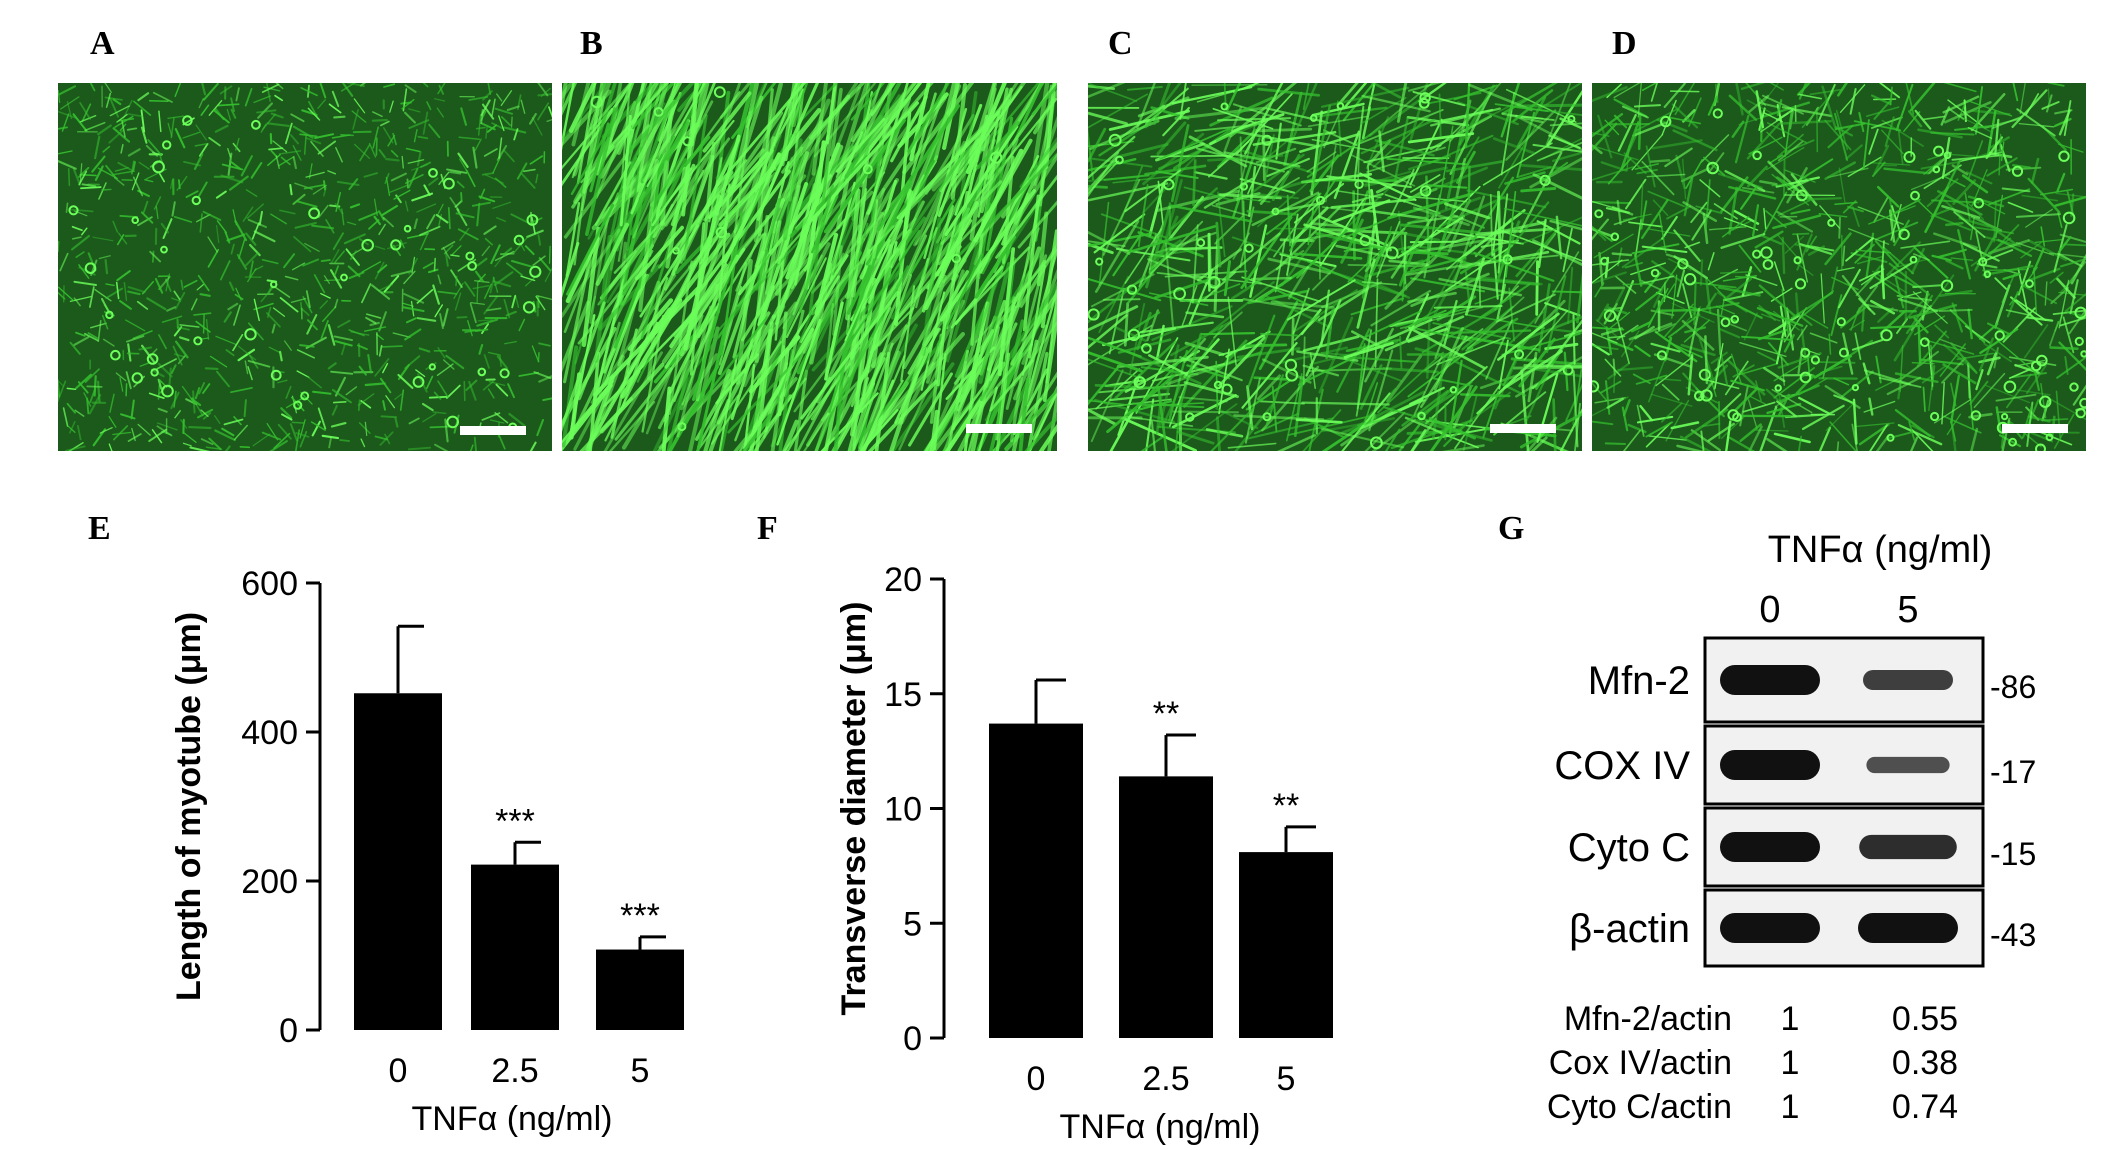  Describe the element at coordinates (512, 1119) in the screenshot. I see `x-axis-label: TNFα (ng/ml)` at that location.